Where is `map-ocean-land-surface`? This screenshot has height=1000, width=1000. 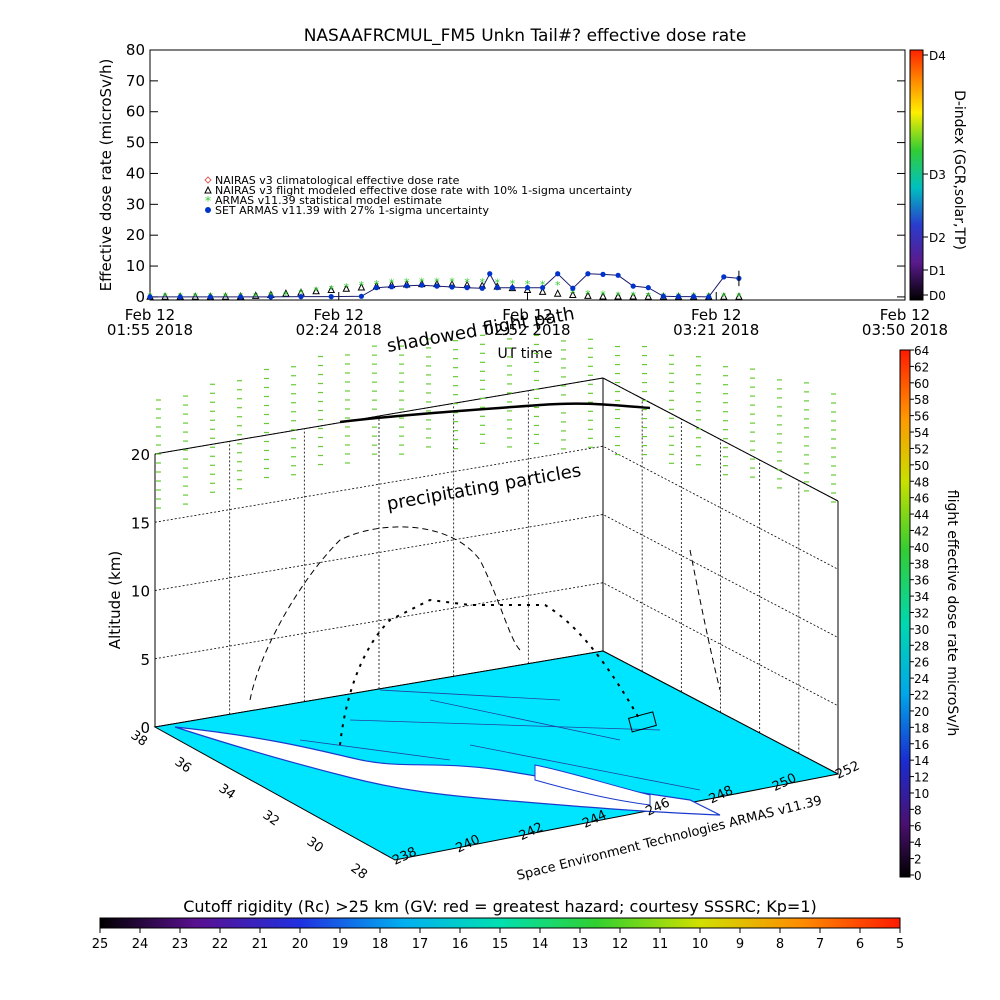
map-ocean-land-surface is located at coordinates (496, 755).